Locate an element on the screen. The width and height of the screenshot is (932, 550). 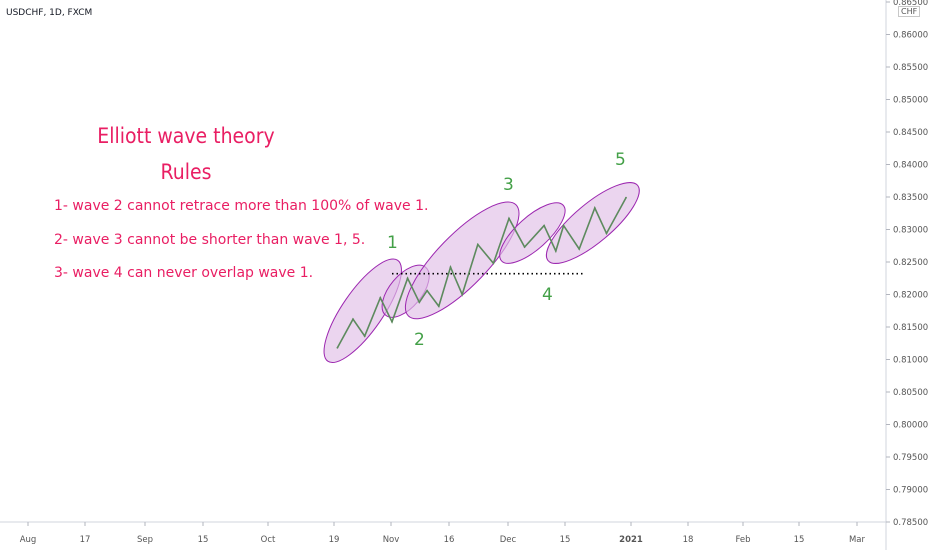
x-tick-label: Aug is located at coordinates (28, 540).